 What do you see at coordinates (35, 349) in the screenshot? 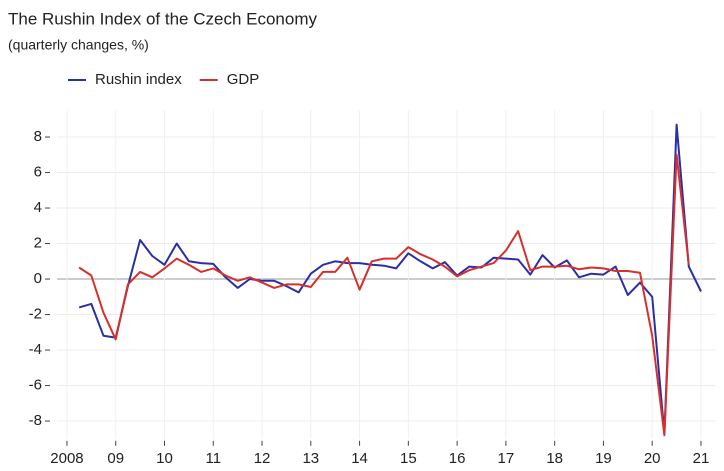
I see `y-tick-label: -4` at bounding box center [35, 349].